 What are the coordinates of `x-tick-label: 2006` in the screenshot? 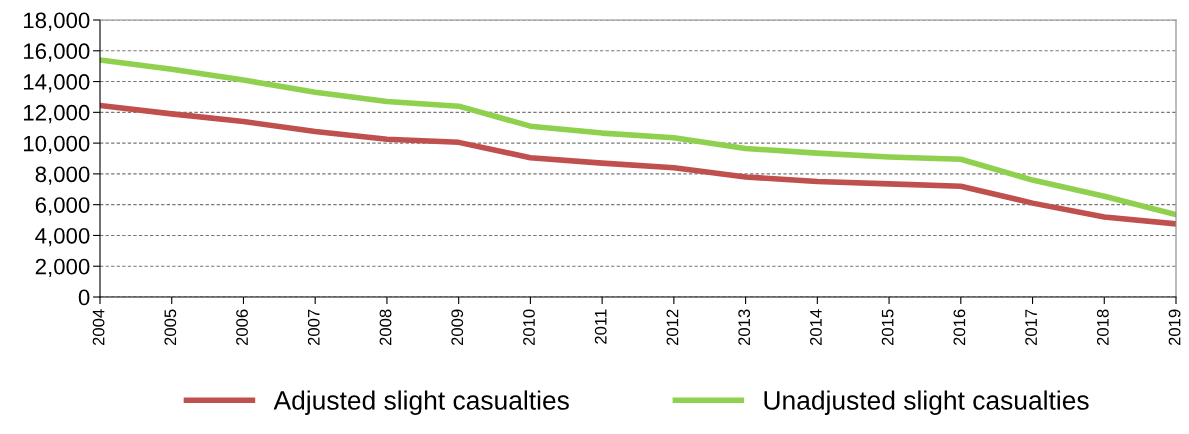 It's located at (242, 327).